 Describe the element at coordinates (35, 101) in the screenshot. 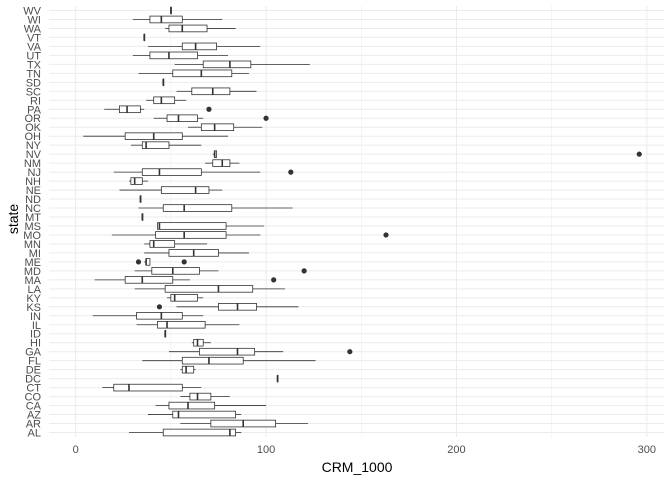

I see `y-tick-label: RI` at that location.